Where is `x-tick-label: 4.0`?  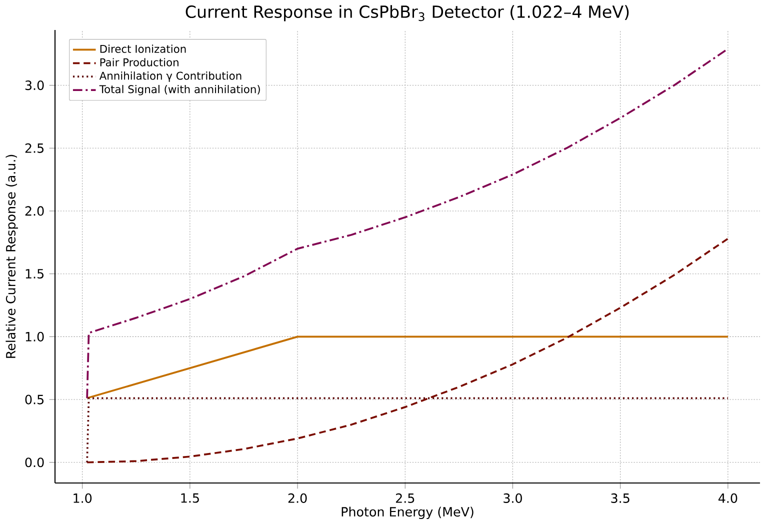
x-tick-label: 4.0 is located at coordinates (728, 498).